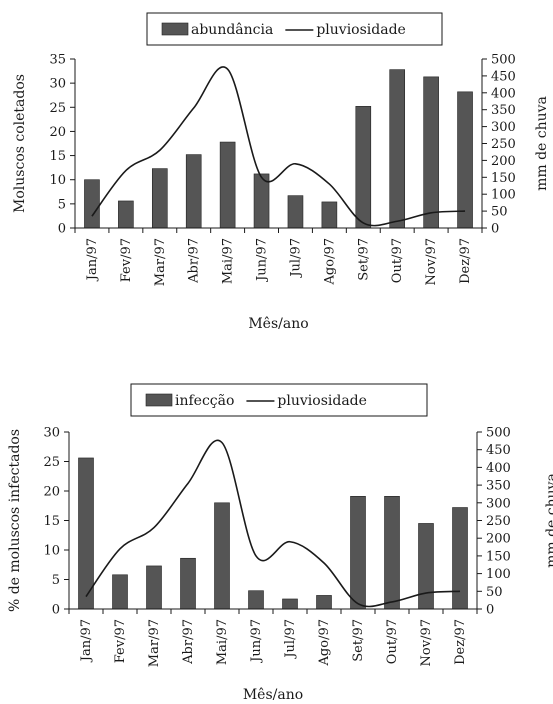  I want to click on legend-box, so click(294, 29).